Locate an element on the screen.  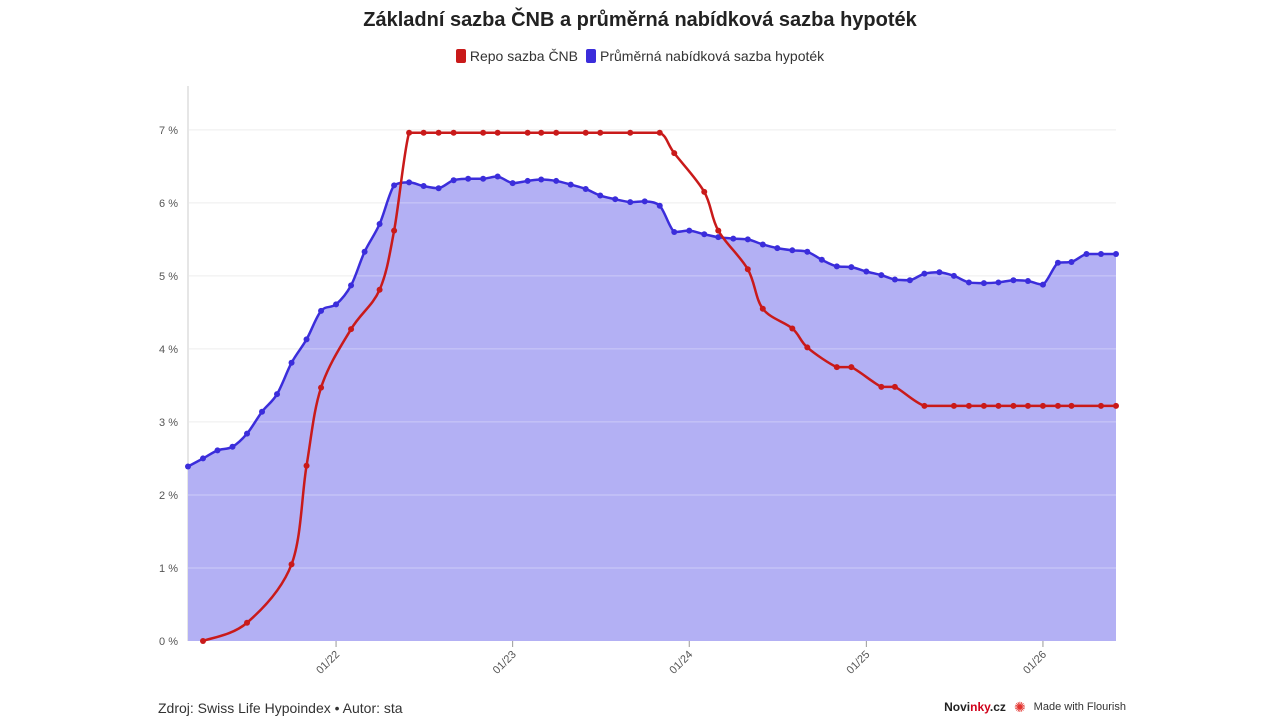
legend-item-repo: Repo sazba ČNB is located at coordinates (517, 56).